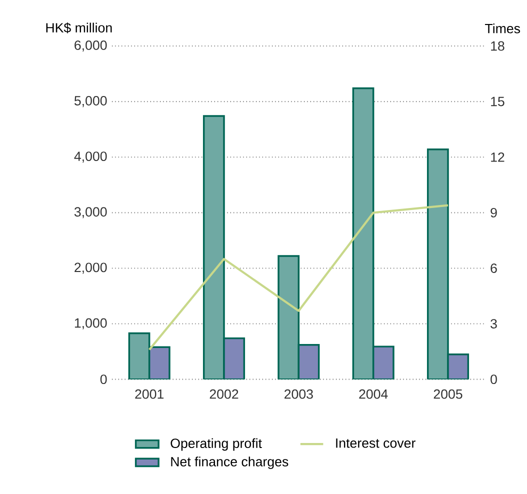 The height and width of the screenshot is (494, 527). What do you see at coordinates (90, 46) in the screenshot?
I see `y-tick-label: 6,000` at bounding box center [90, 46].